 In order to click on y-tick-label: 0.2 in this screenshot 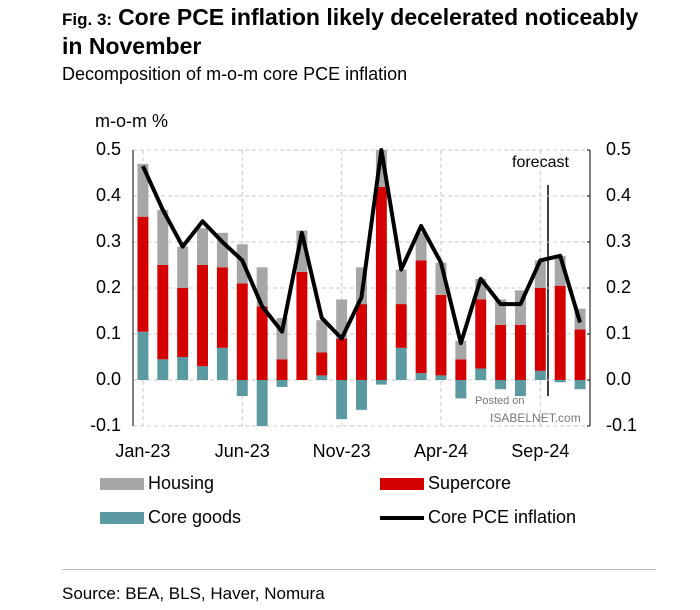, I will do `click(108, 287)`.